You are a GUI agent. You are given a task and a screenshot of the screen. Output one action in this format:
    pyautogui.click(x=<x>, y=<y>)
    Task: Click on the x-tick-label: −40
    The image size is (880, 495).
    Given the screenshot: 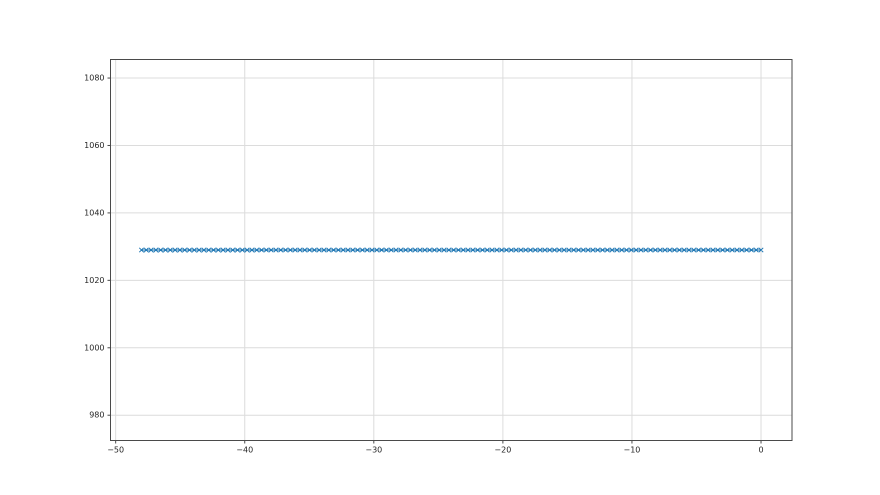 What is the action you would take?
    pyautogui.click(x=244, y=450)
    